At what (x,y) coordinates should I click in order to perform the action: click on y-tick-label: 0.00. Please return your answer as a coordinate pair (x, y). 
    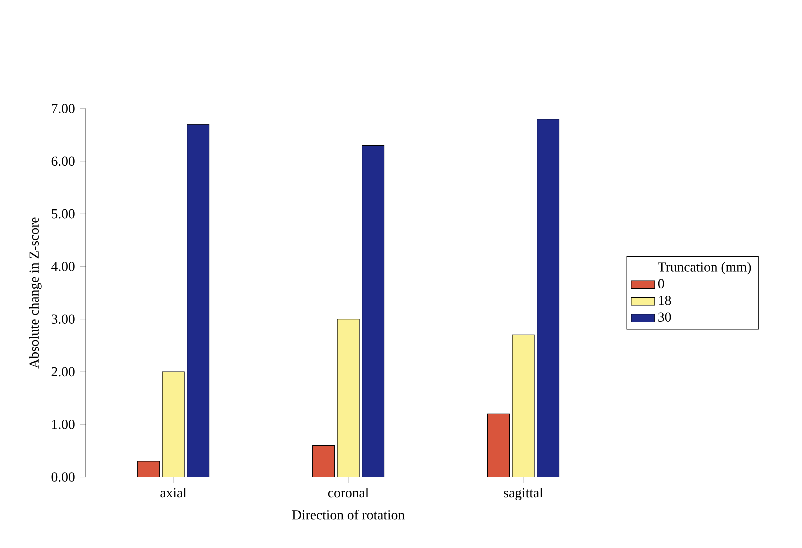
    Looking at the image, I should click on (63, 477).